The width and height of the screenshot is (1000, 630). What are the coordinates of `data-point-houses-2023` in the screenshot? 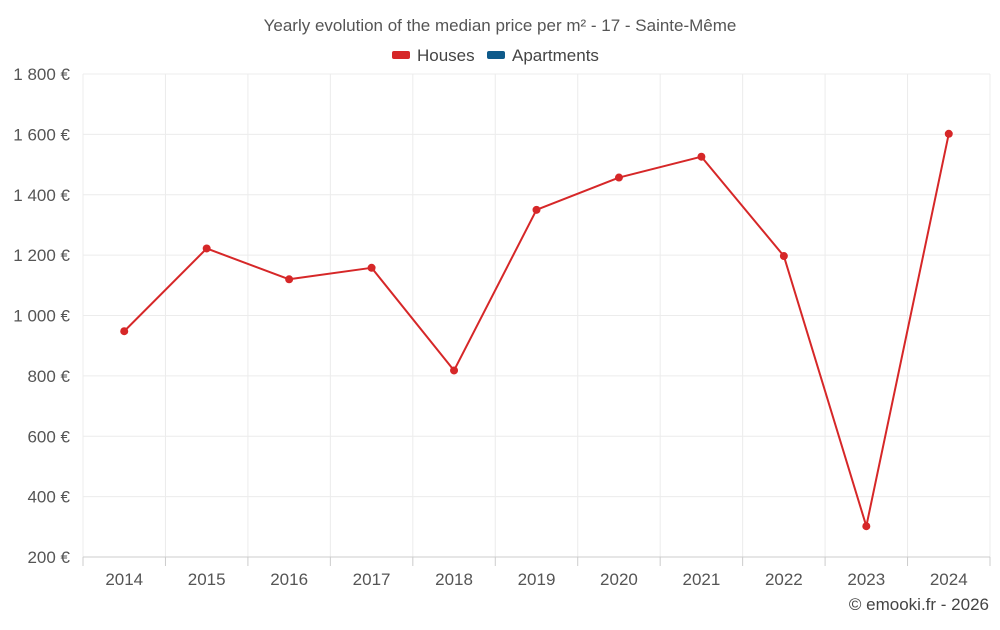 It's located at (866, 526).